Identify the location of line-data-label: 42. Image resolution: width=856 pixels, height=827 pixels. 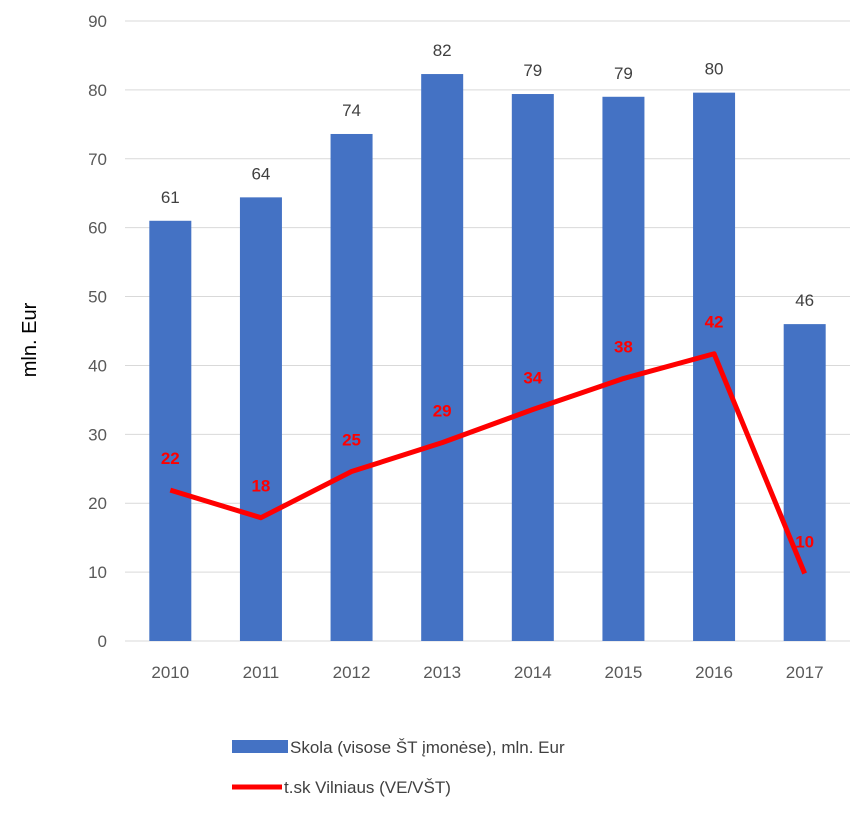
(714, 322).